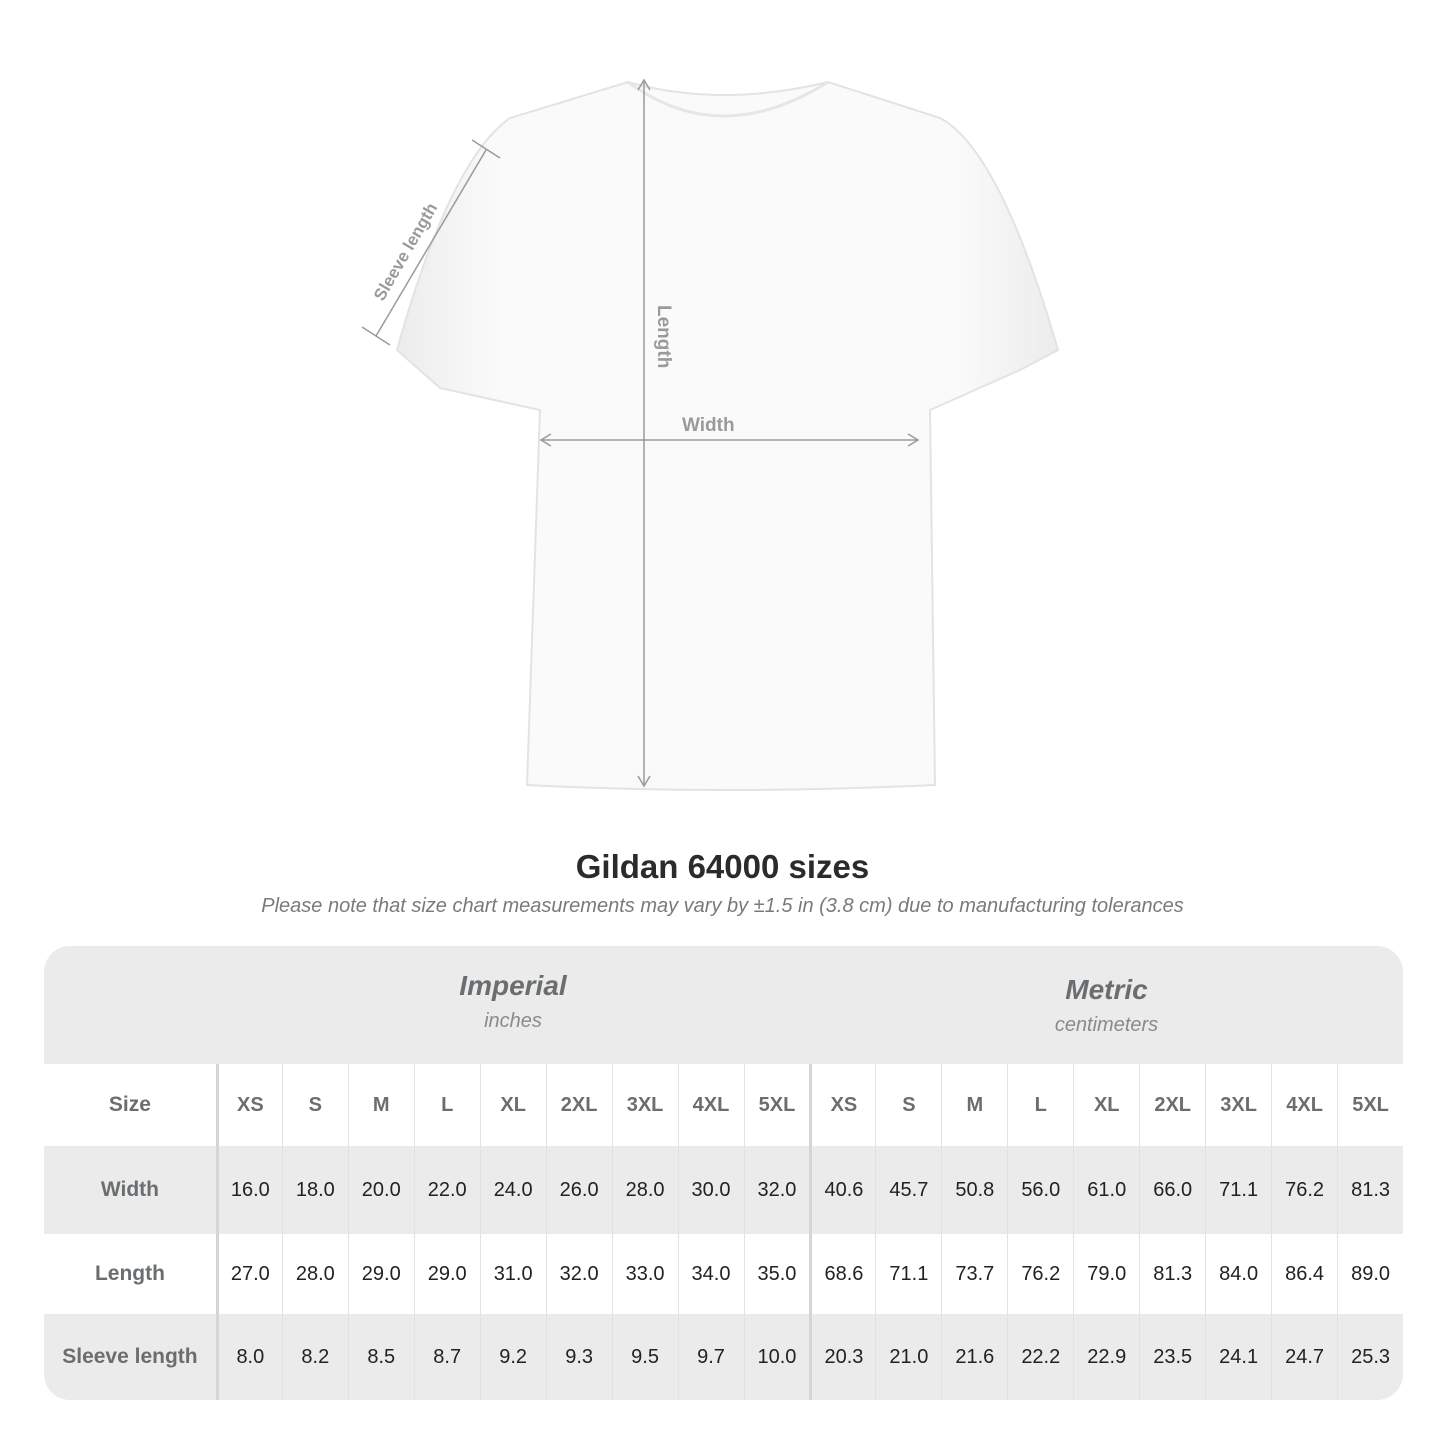 This screenshot has height=1445, width=1445. I want to click on metric-size-header: XS, so click(842, 1105).